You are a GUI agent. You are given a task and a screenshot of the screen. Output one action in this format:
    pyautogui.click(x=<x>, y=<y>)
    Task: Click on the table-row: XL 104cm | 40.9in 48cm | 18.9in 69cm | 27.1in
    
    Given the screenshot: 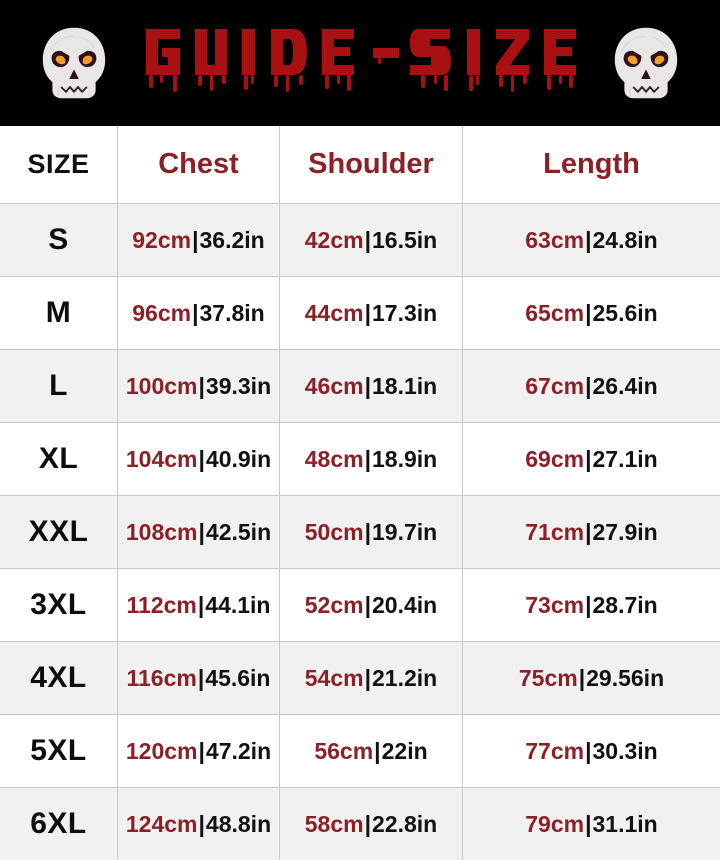 What is the action you would take?
    pyautogui.click(x=360, y=459)
    